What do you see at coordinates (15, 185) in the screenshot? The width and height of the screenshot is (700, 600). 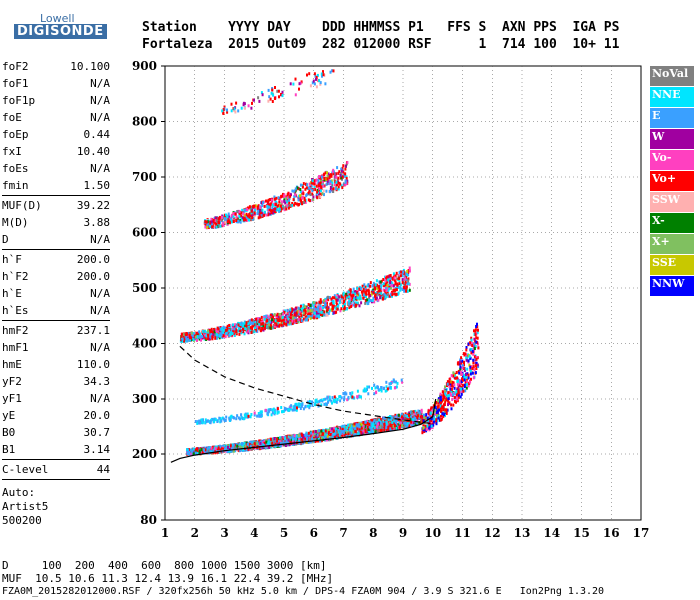 I see `param-name: fmin` at bounding box center [15, 185].